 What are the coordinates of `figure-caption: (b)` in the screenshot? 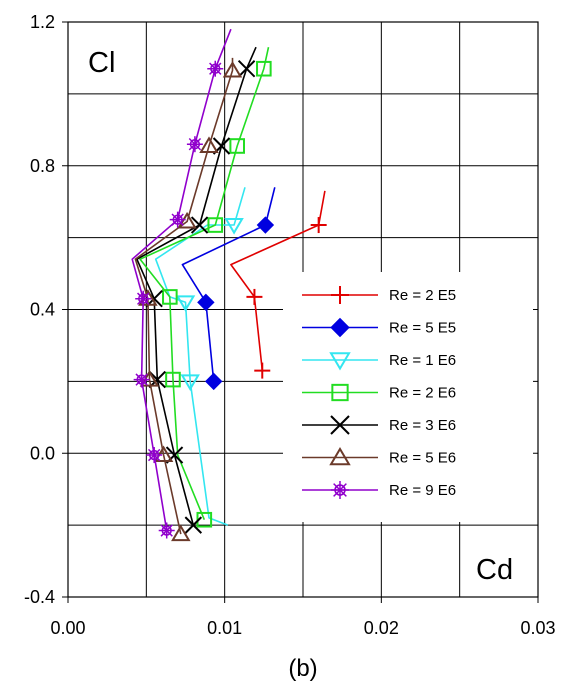 It's located at (302, 668).